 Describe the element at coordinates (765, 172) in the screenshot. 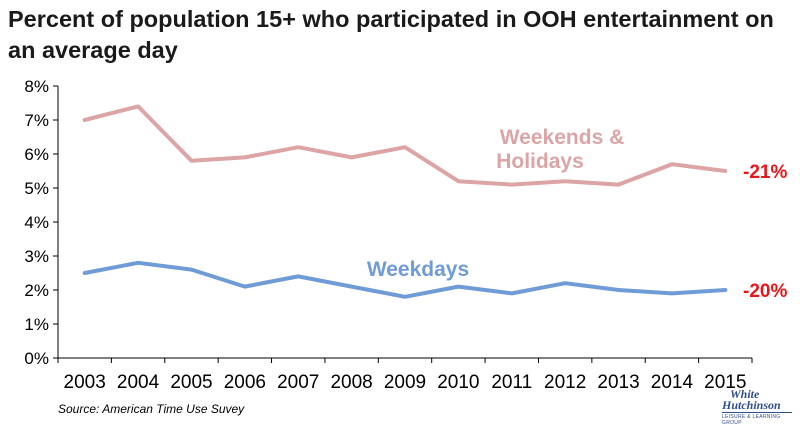

I see `weekends-change-label: -21%` at that location.